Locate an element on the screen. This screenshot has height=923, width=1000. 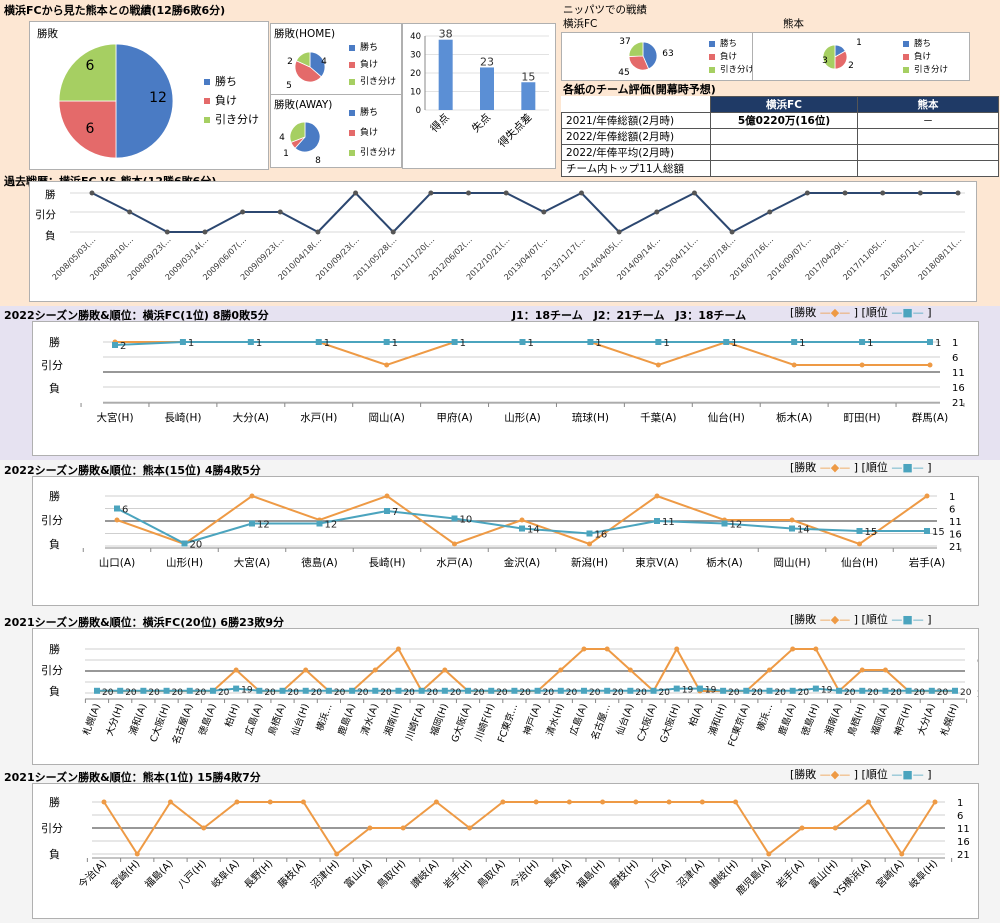
rank-value-label: 10 is located at coordinates (466, 520).